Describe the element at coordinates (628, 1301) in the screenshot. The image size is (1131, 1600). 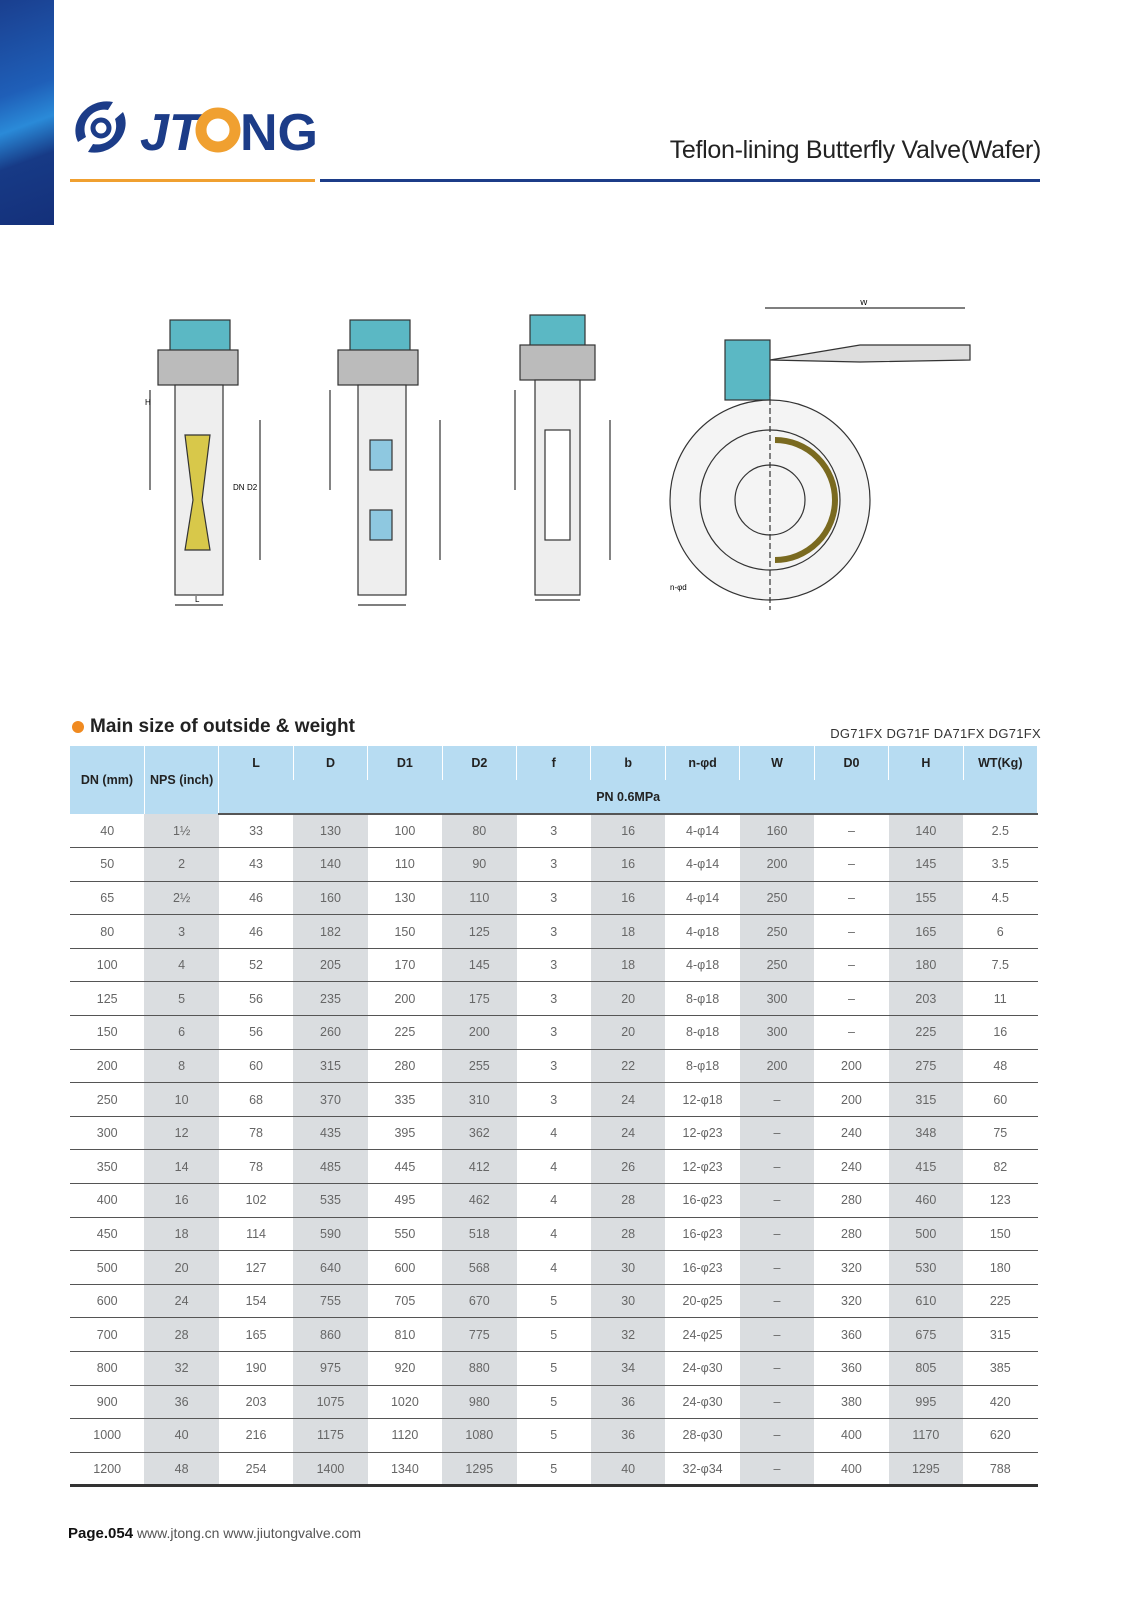
I see `table-cell: 30` at that location.